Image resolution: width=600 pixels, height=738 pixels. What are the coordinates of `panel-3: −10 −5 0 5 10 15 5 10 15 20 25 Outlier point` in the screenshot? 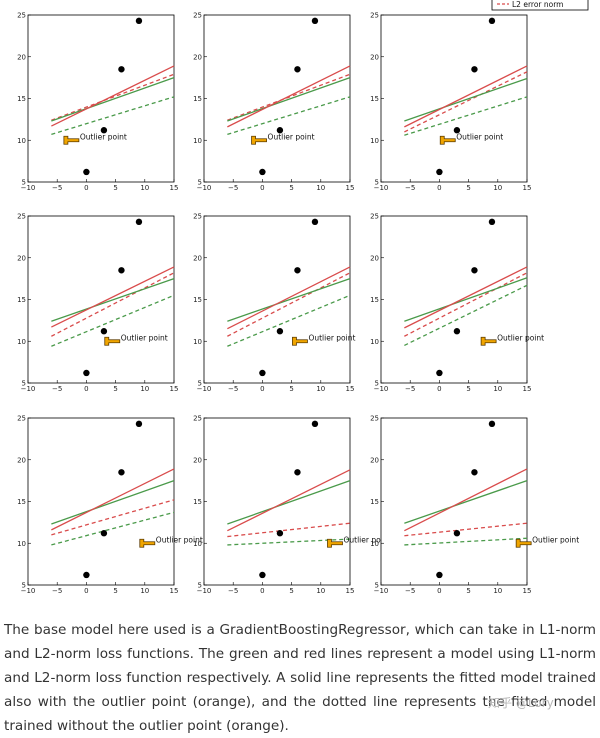 It's located at (450, 102).